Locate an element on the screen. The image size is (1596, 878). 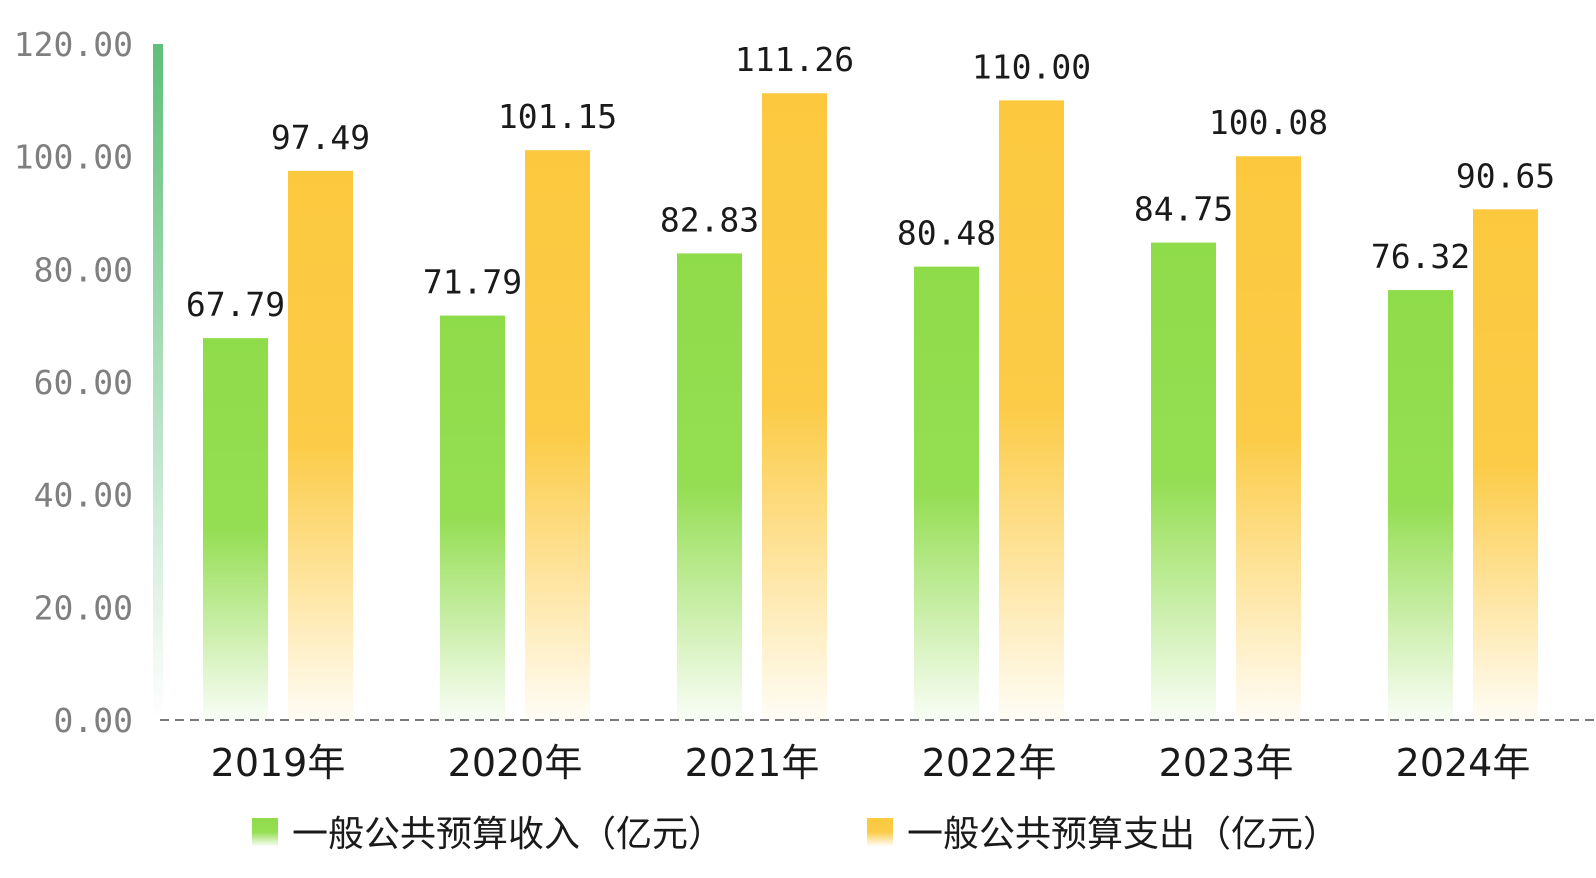
data-label: 97.49 is located at coordinates (320, 137).